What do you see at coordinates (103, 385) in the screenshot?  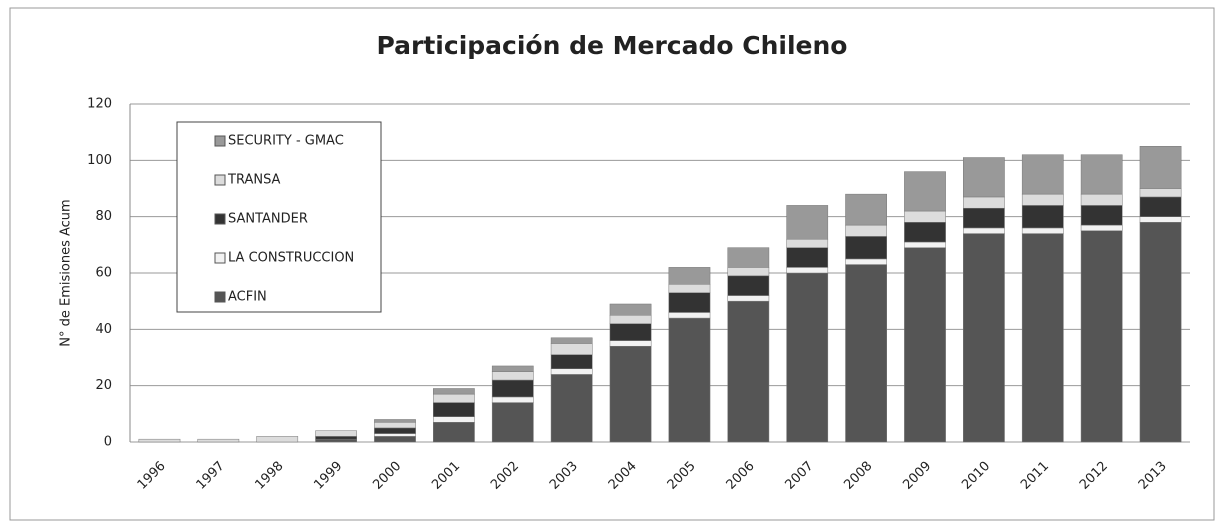 I see `y-tick-label: 20` at bounding box center [103, 385].